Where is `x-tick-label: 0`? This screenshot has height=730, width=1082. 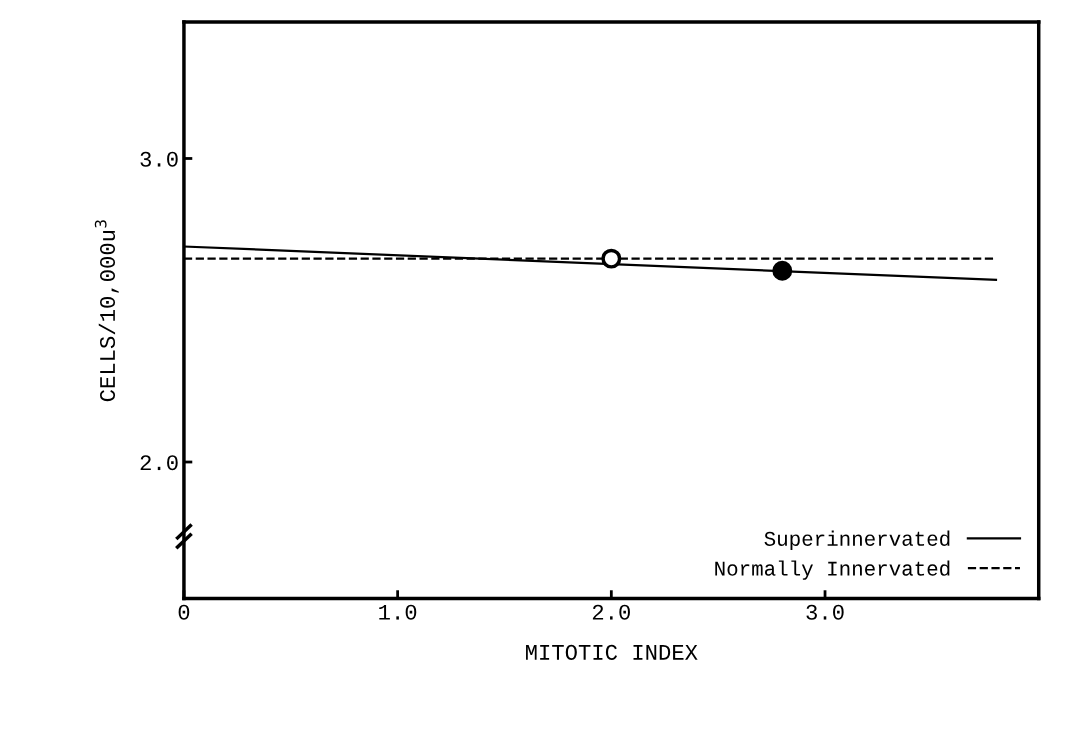
x-tick-label: 0 is located at coordinates (184, 612).